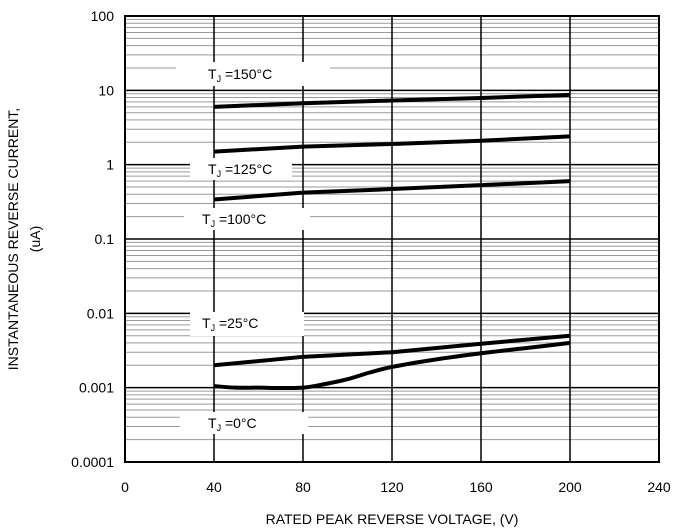 The height and width of the screenshot is (531, 675). What do you see at coordinates (35, 239) in the screenshot?
I see `y-axis-title-line2: (uA)` at bounding box center [35, 239].